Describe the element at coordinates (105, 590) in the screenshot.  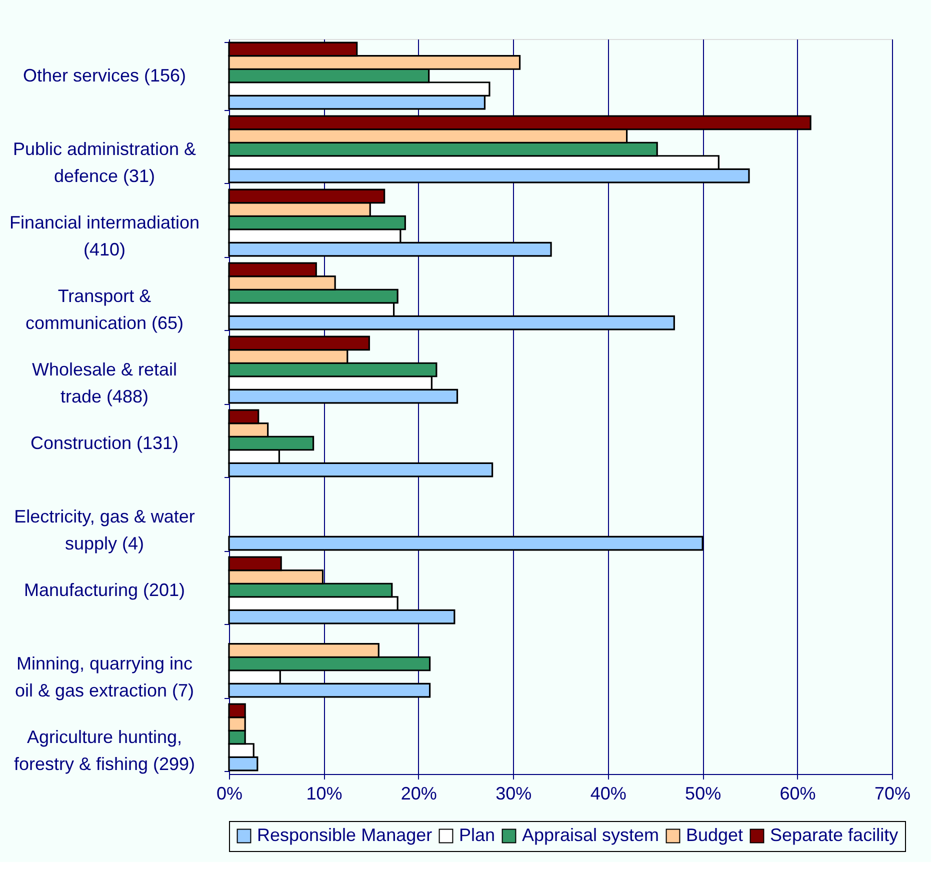
I see `y-tick-label: Manufacturing (201)` at that location.